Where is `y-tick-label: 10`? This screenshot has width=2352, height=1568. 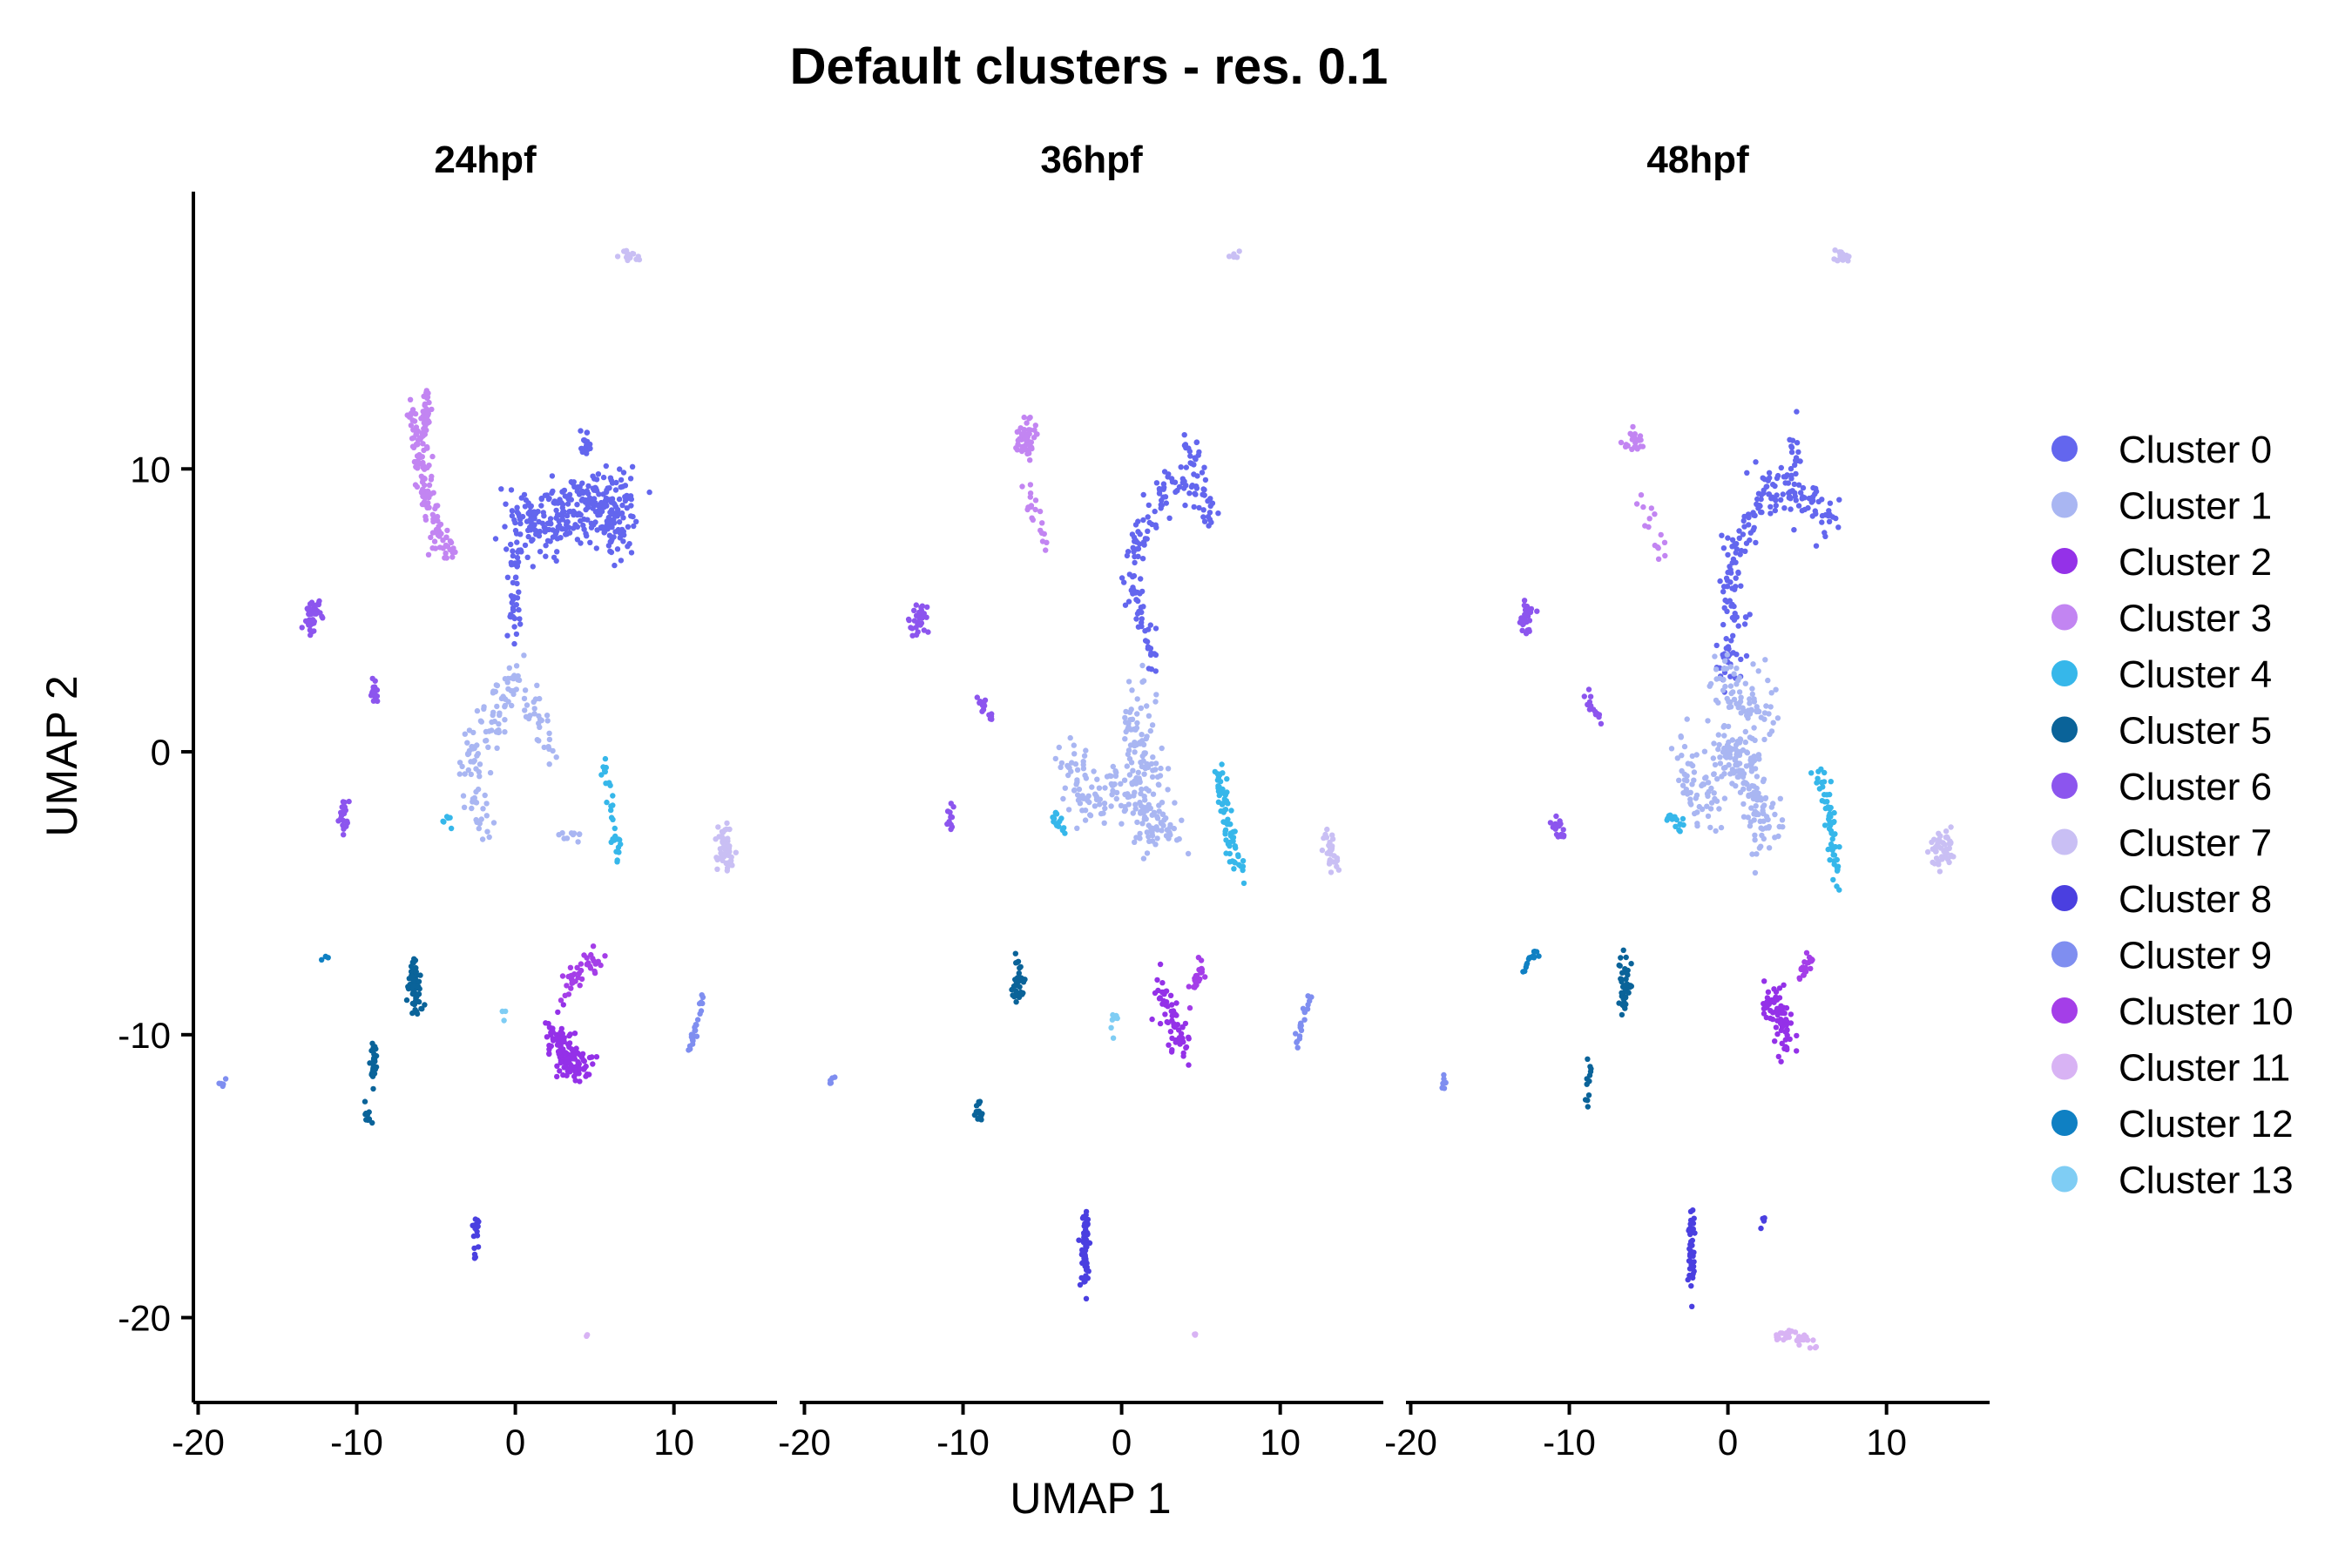
y-tick-label: 10 is located at coordinates (150, 470).